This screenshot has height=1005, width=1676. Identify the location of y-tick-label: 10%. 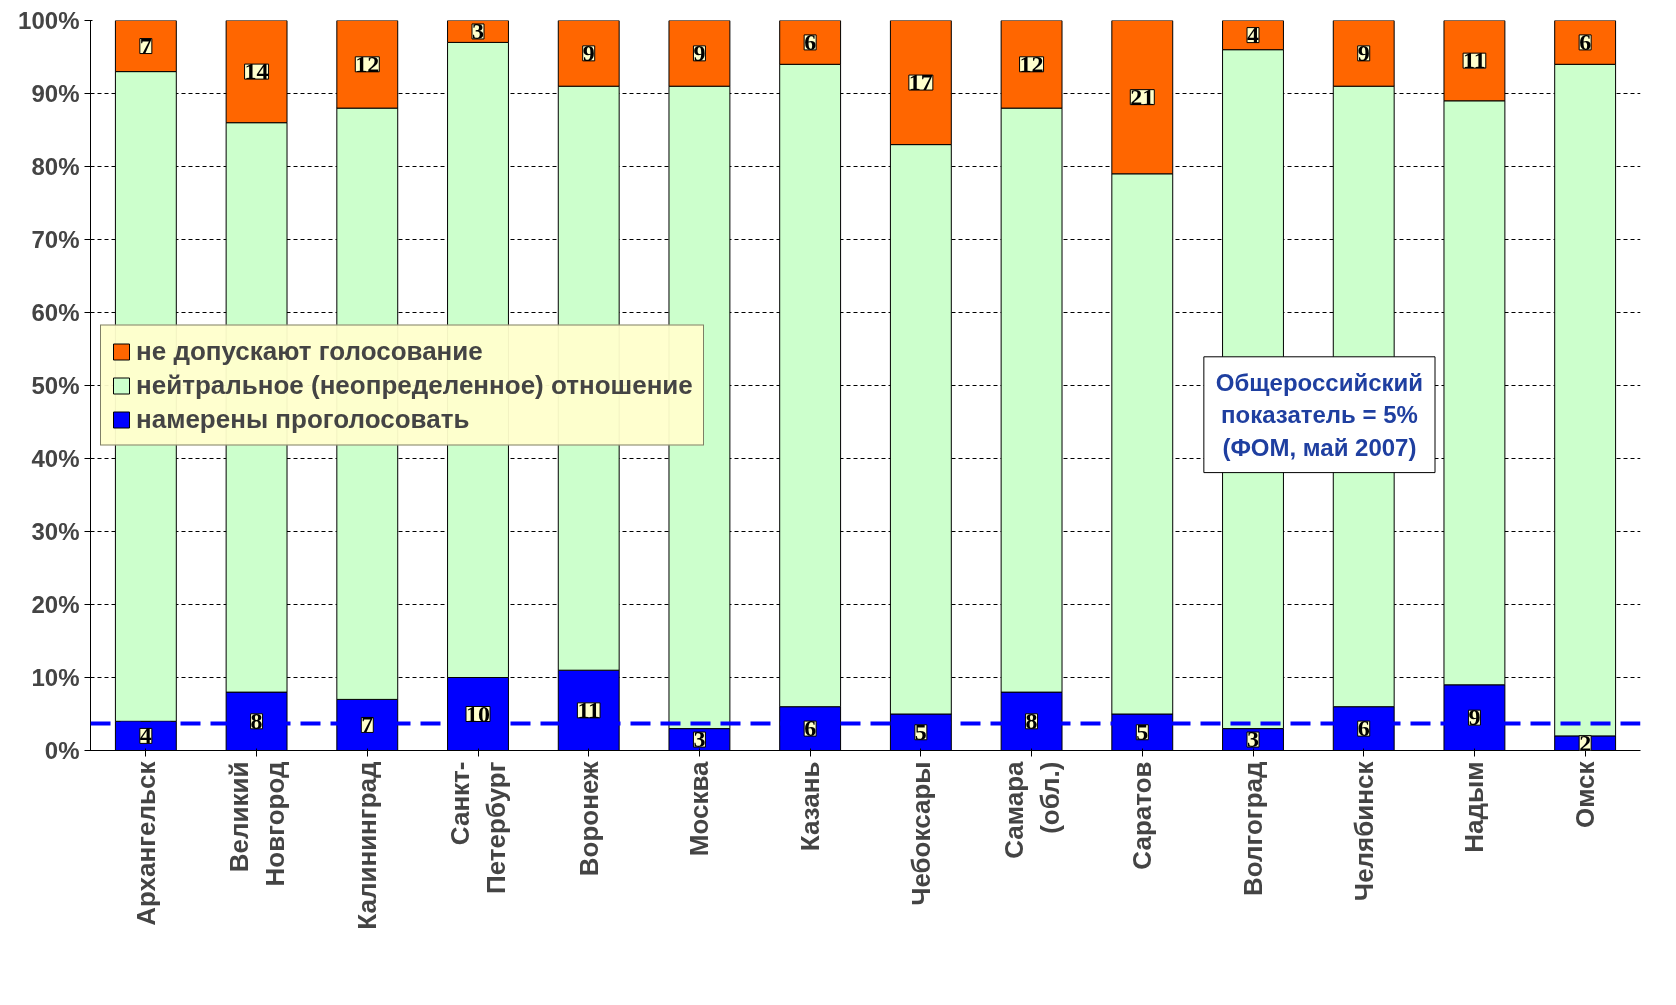
(55, 677).